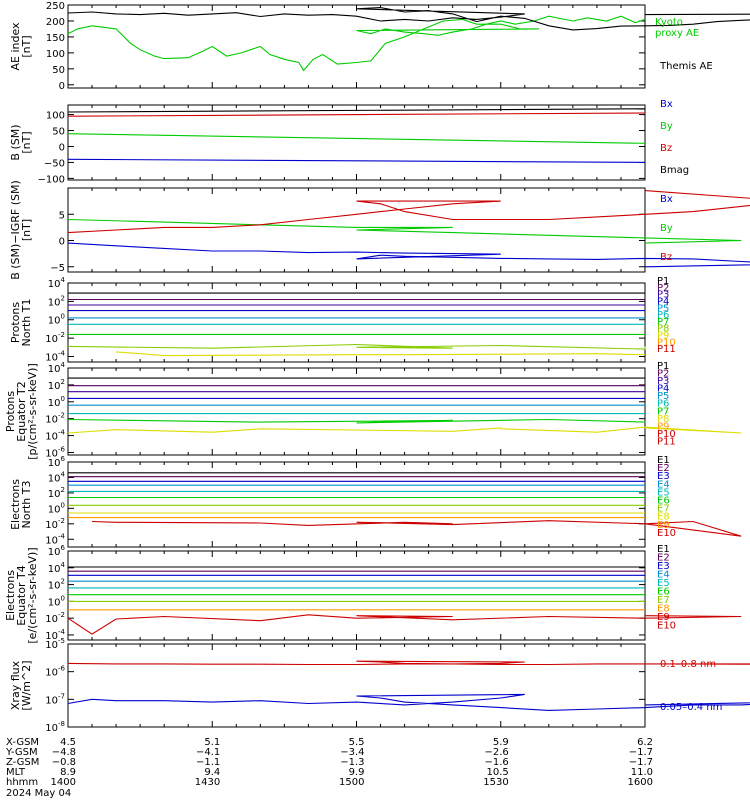 This screenshot has width=750, height=800. I want to click on footer-value: −1.1, so click(208, 762).